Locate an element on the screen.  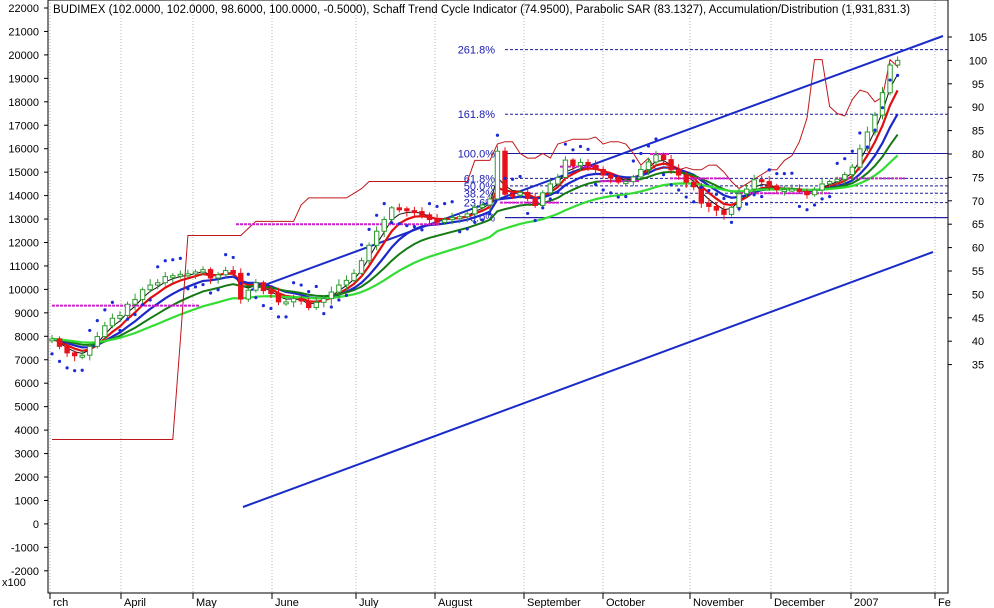
left-tick-label: 11000 is located at coordinates (24, 267).